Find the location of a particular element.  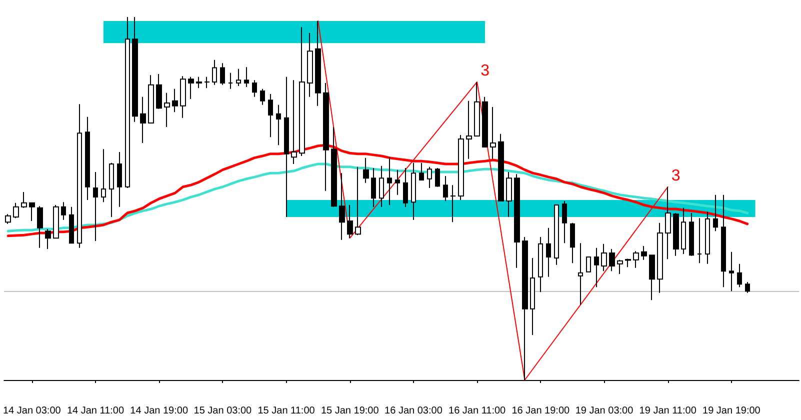

x-tick-label: 16 Jan 19:00 is located at coordinates (541, 411).